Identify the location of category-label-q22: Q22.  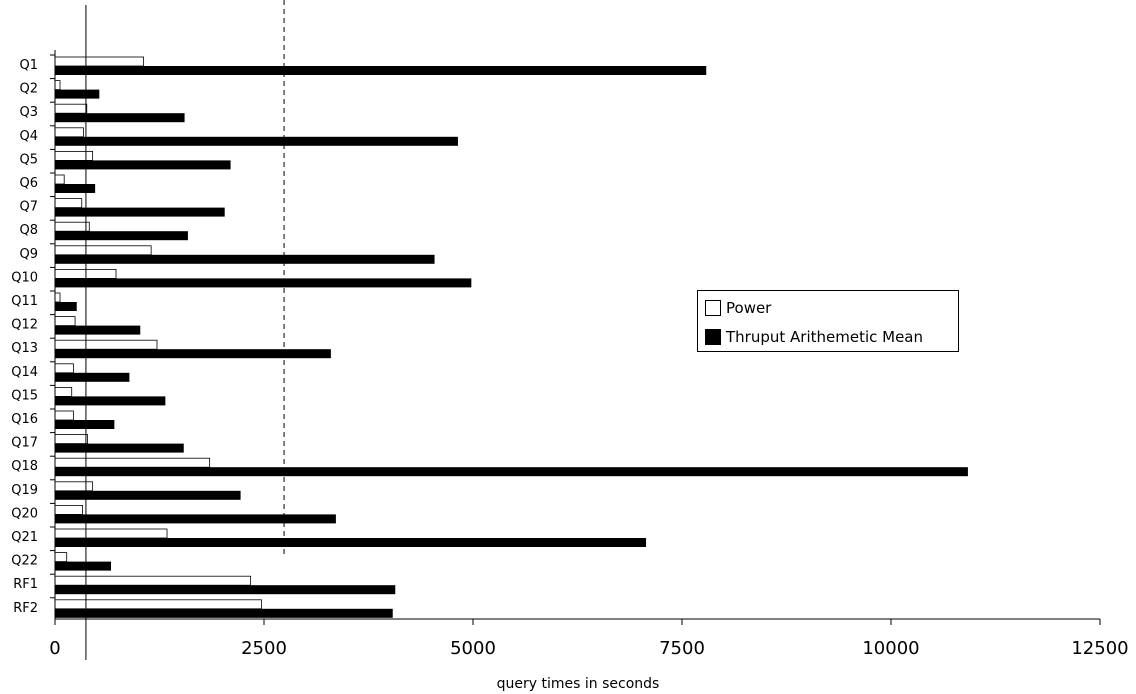
(24, 561).